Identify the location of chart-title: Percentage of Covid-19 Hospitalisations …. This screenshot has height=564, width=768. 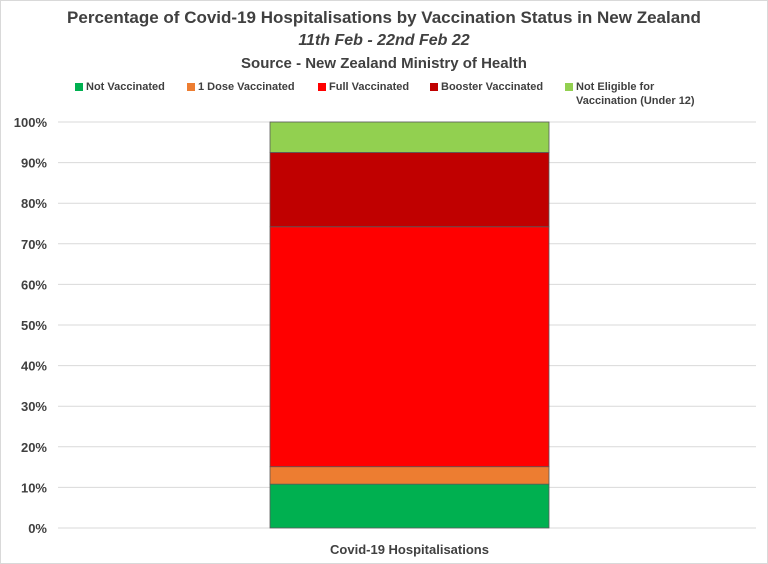
(384, 17).